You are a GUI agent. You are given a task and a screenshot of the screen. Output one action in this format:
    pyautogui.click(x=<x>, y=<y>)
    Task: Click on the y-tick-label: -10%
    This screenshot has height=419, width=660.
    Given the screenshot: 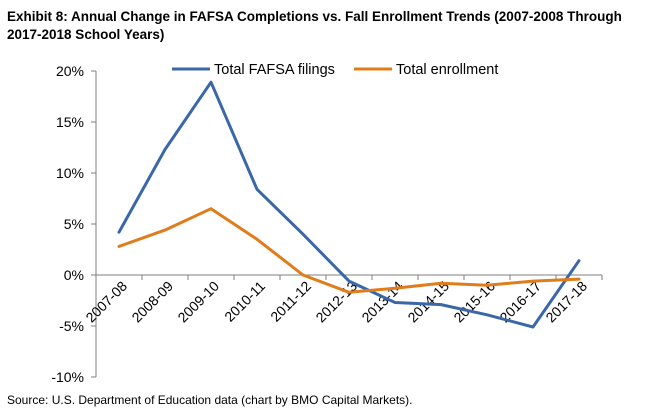 What is the action you would take?
    pyautogui.click(x=67, y=377)
    